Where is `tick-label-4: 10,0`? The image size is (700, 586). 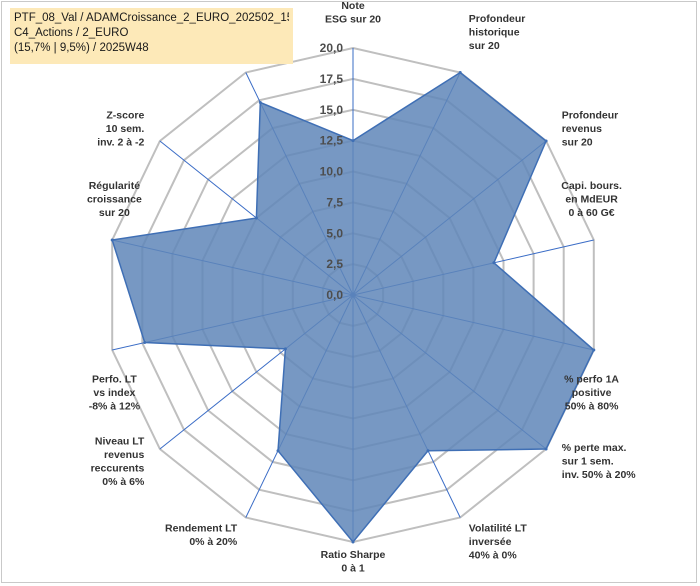 tick-label-4: 10,0 is located at coordinates (332, 172).